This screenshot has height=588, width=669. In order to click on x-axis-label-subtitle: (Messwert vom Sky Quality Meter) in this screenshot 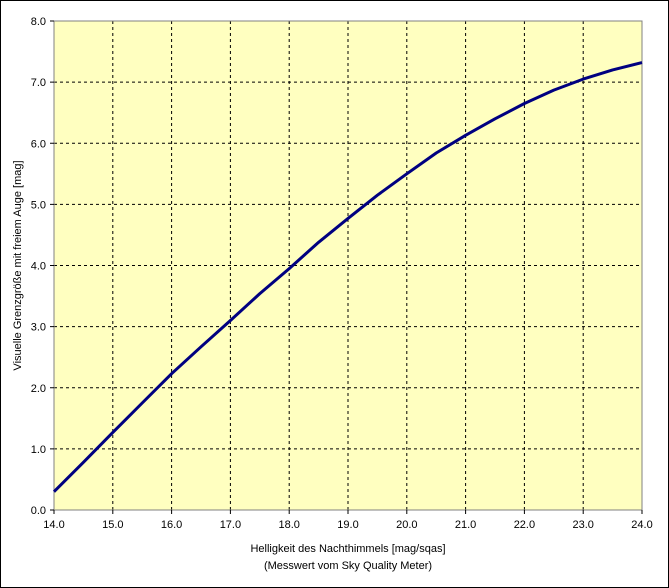, I will do `click(348, 566)`.